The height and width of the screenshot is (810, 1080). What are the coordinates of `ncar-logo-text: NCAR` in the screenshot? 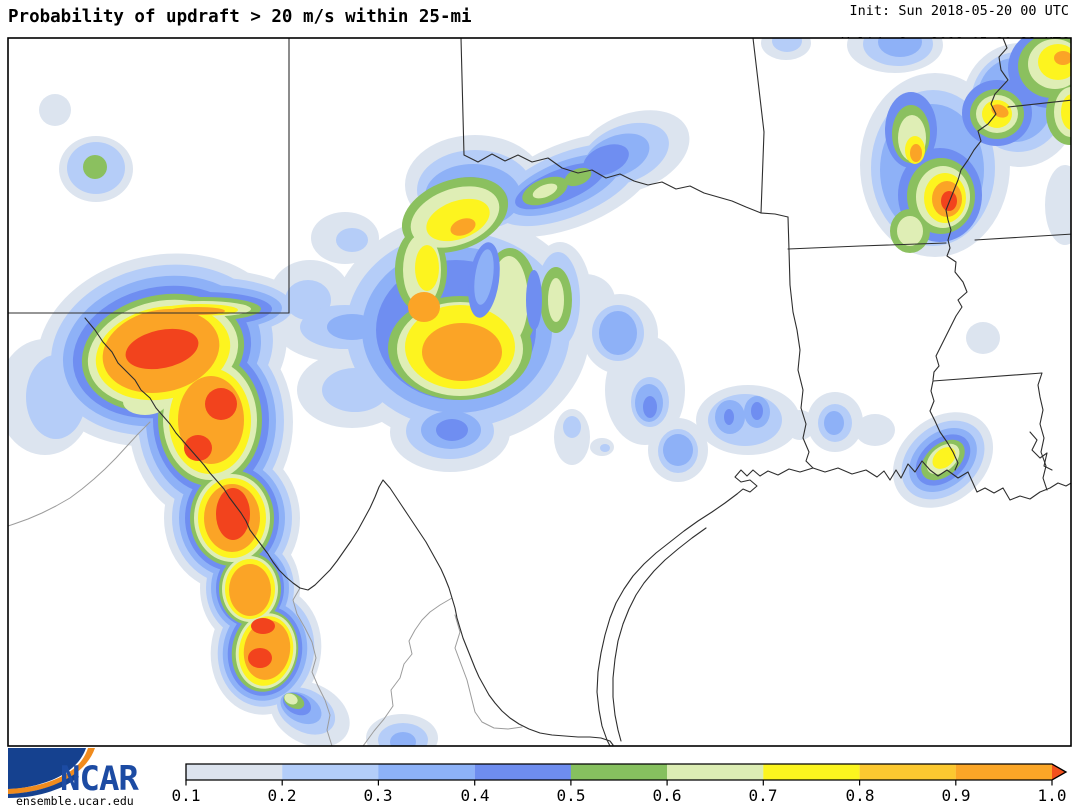 It's located at (99, 779).